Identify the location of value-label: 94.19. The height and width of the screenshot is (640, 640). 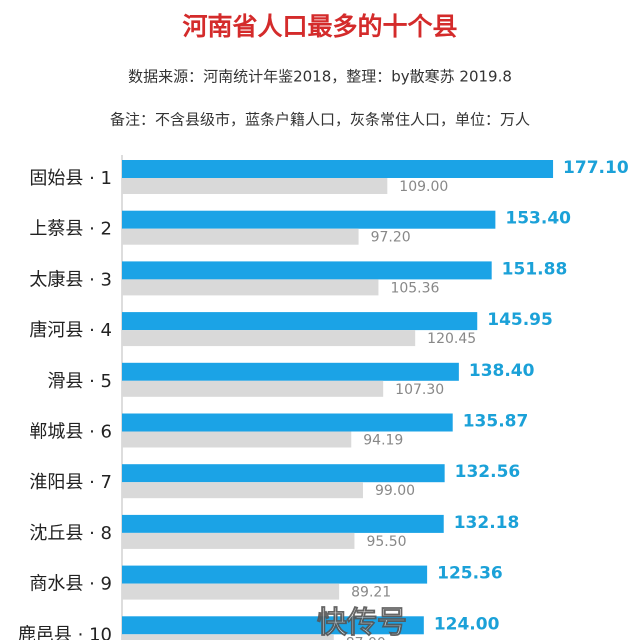
(383, 441).